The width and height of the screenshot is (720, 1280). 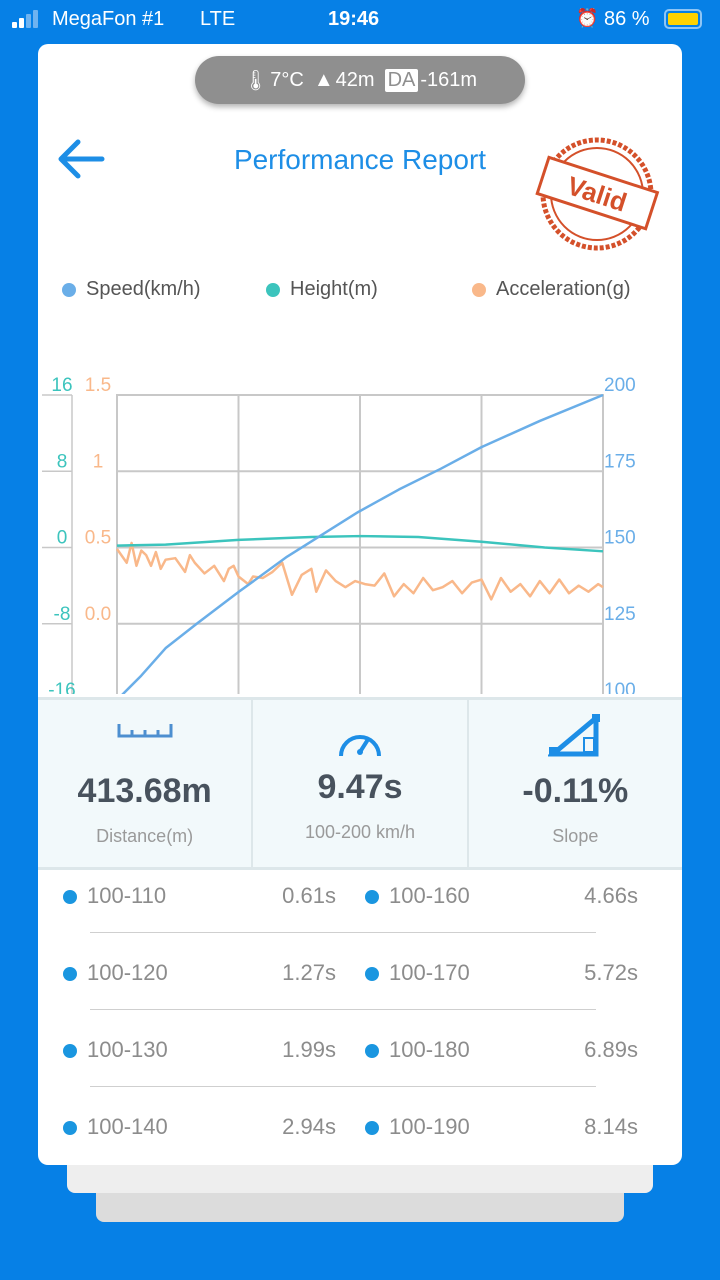 What do you see at coordinates (620, 614) in the screenshot?
I see `speed-tick: 125` at bounding box center [620, 614].